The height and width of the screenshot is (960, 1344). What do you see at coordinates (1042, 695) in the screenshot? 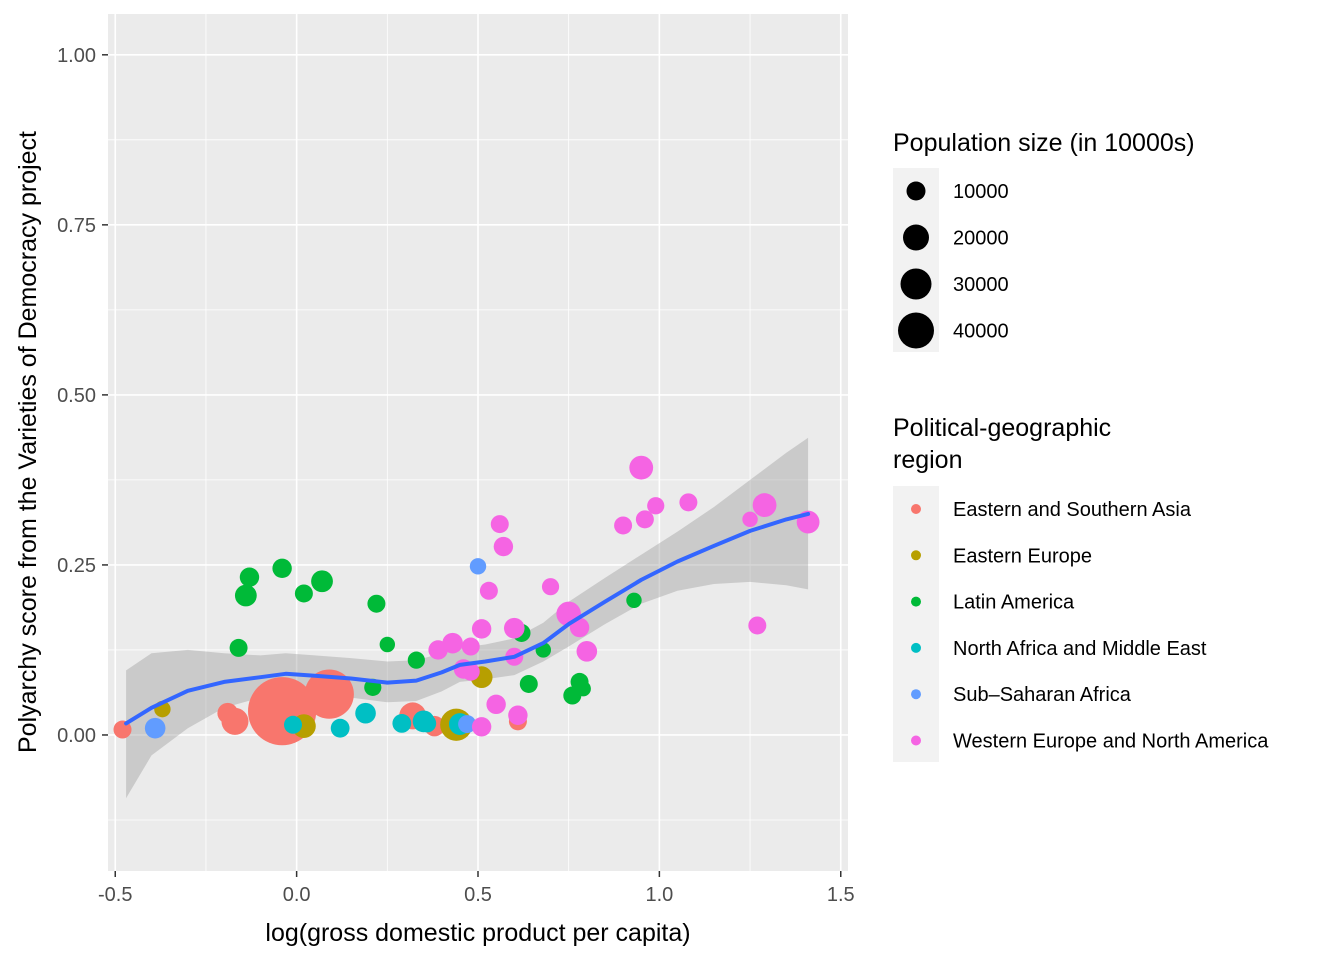
I see `color-legend-label: Sub–Saharan Africa` at bounding box center [1042, 695].